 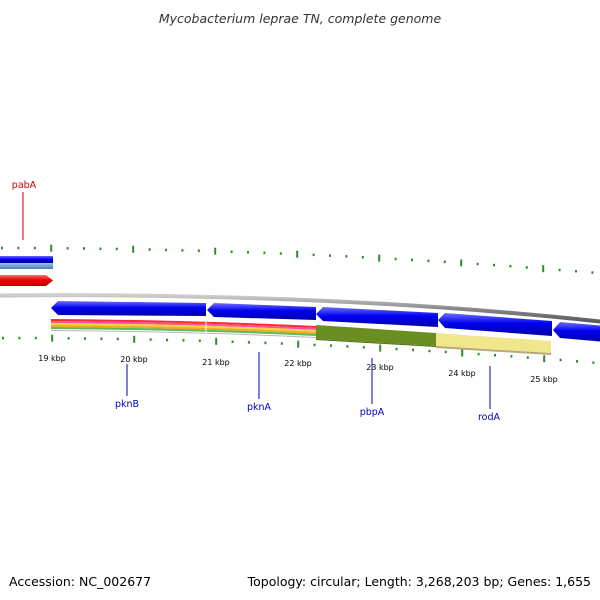 I want to click on forward-genes, so click(x=325, y=321).